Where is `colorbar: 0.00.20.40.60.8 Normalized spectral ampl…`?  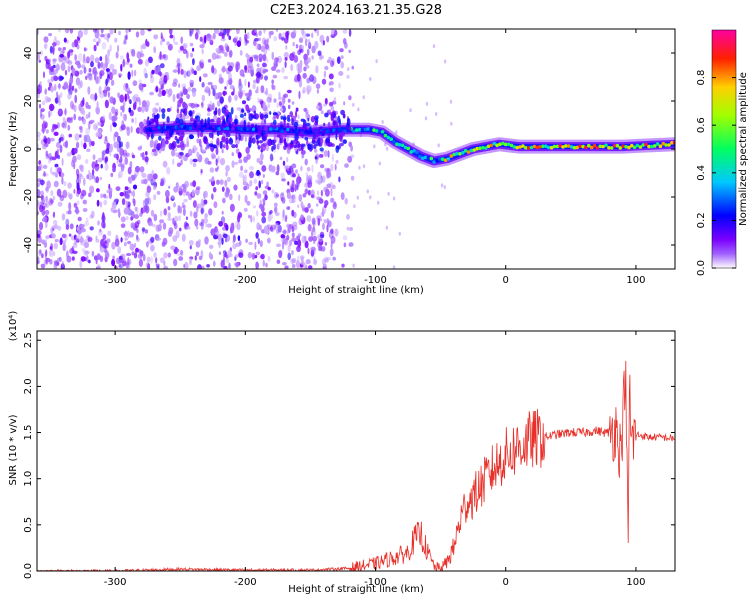
colorbar: 0.00.20.40.60.8 Normalized spectral ampl… is located at coordinates (722, 152).